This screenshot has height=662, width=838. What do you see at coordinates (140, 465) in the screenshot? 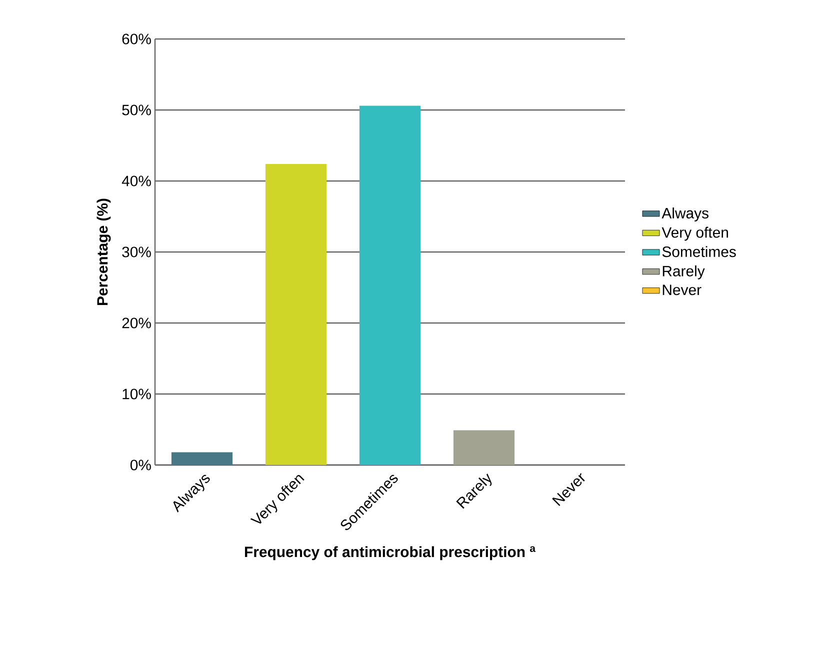
I see `y-tick-label: 0%` at bounding box center [140, 465].